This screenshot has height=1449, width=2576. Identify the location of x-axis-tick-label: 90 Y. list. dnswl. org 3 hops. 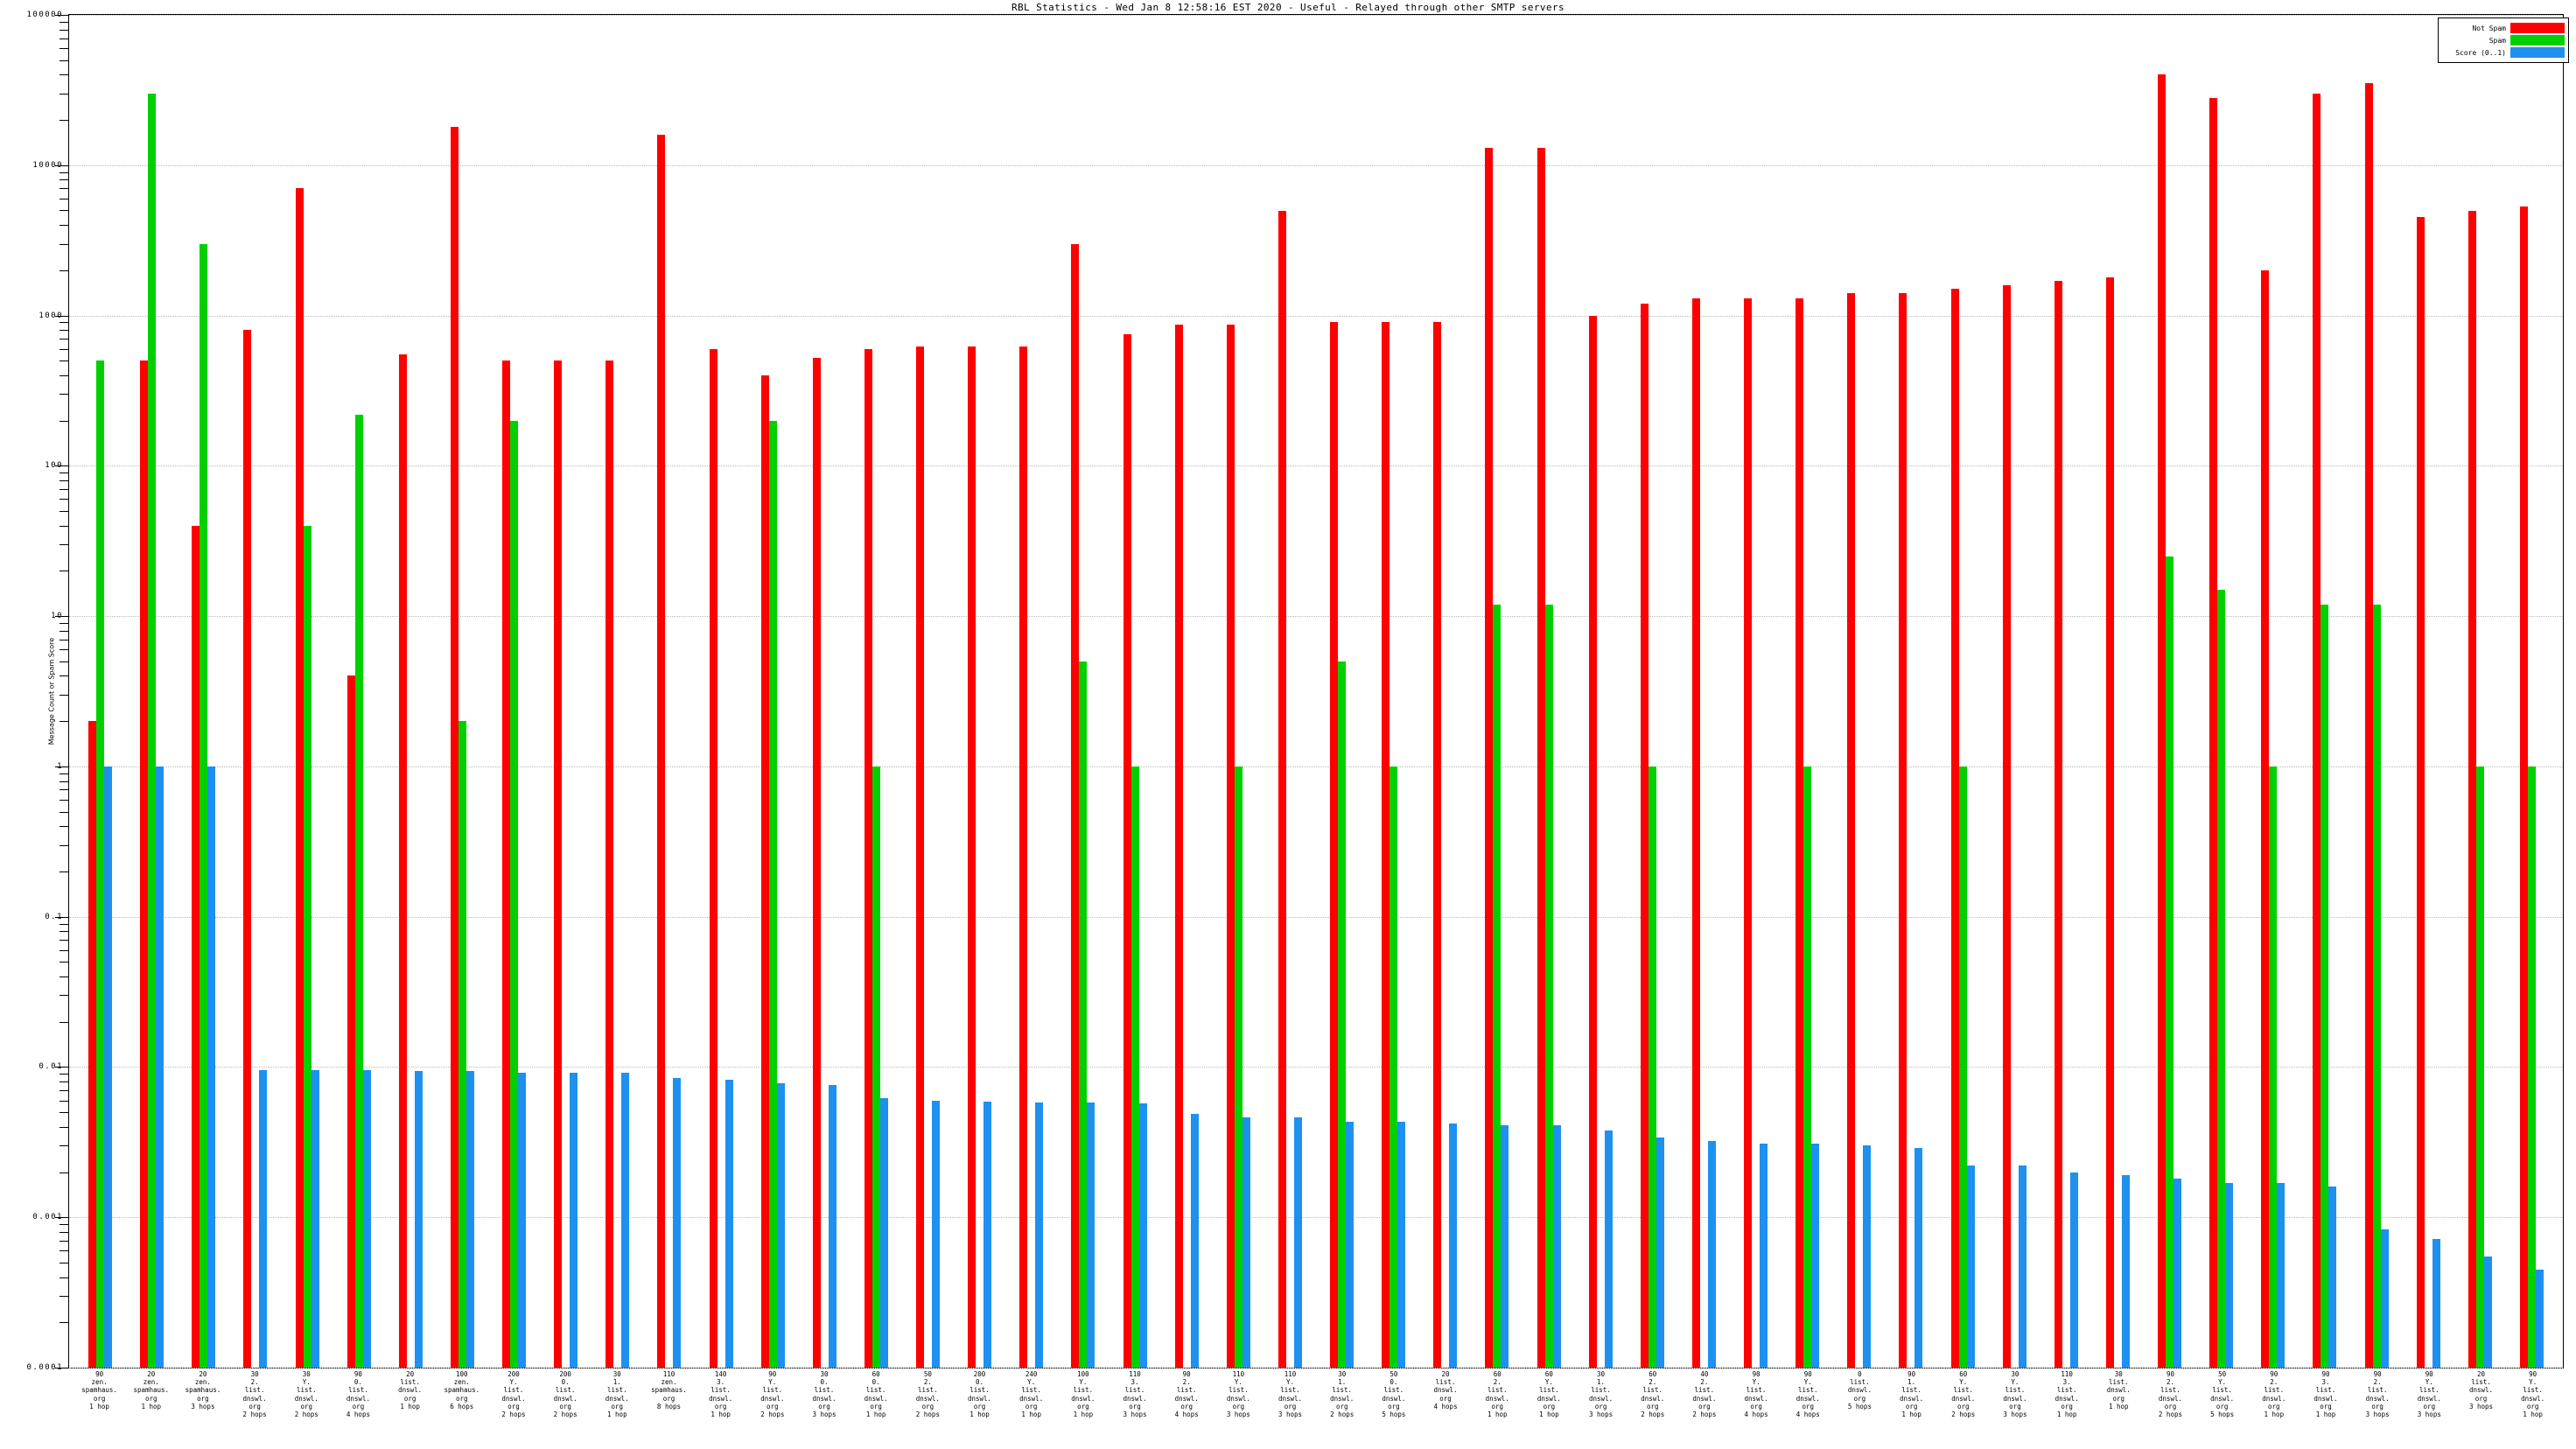
(2429, 1394).